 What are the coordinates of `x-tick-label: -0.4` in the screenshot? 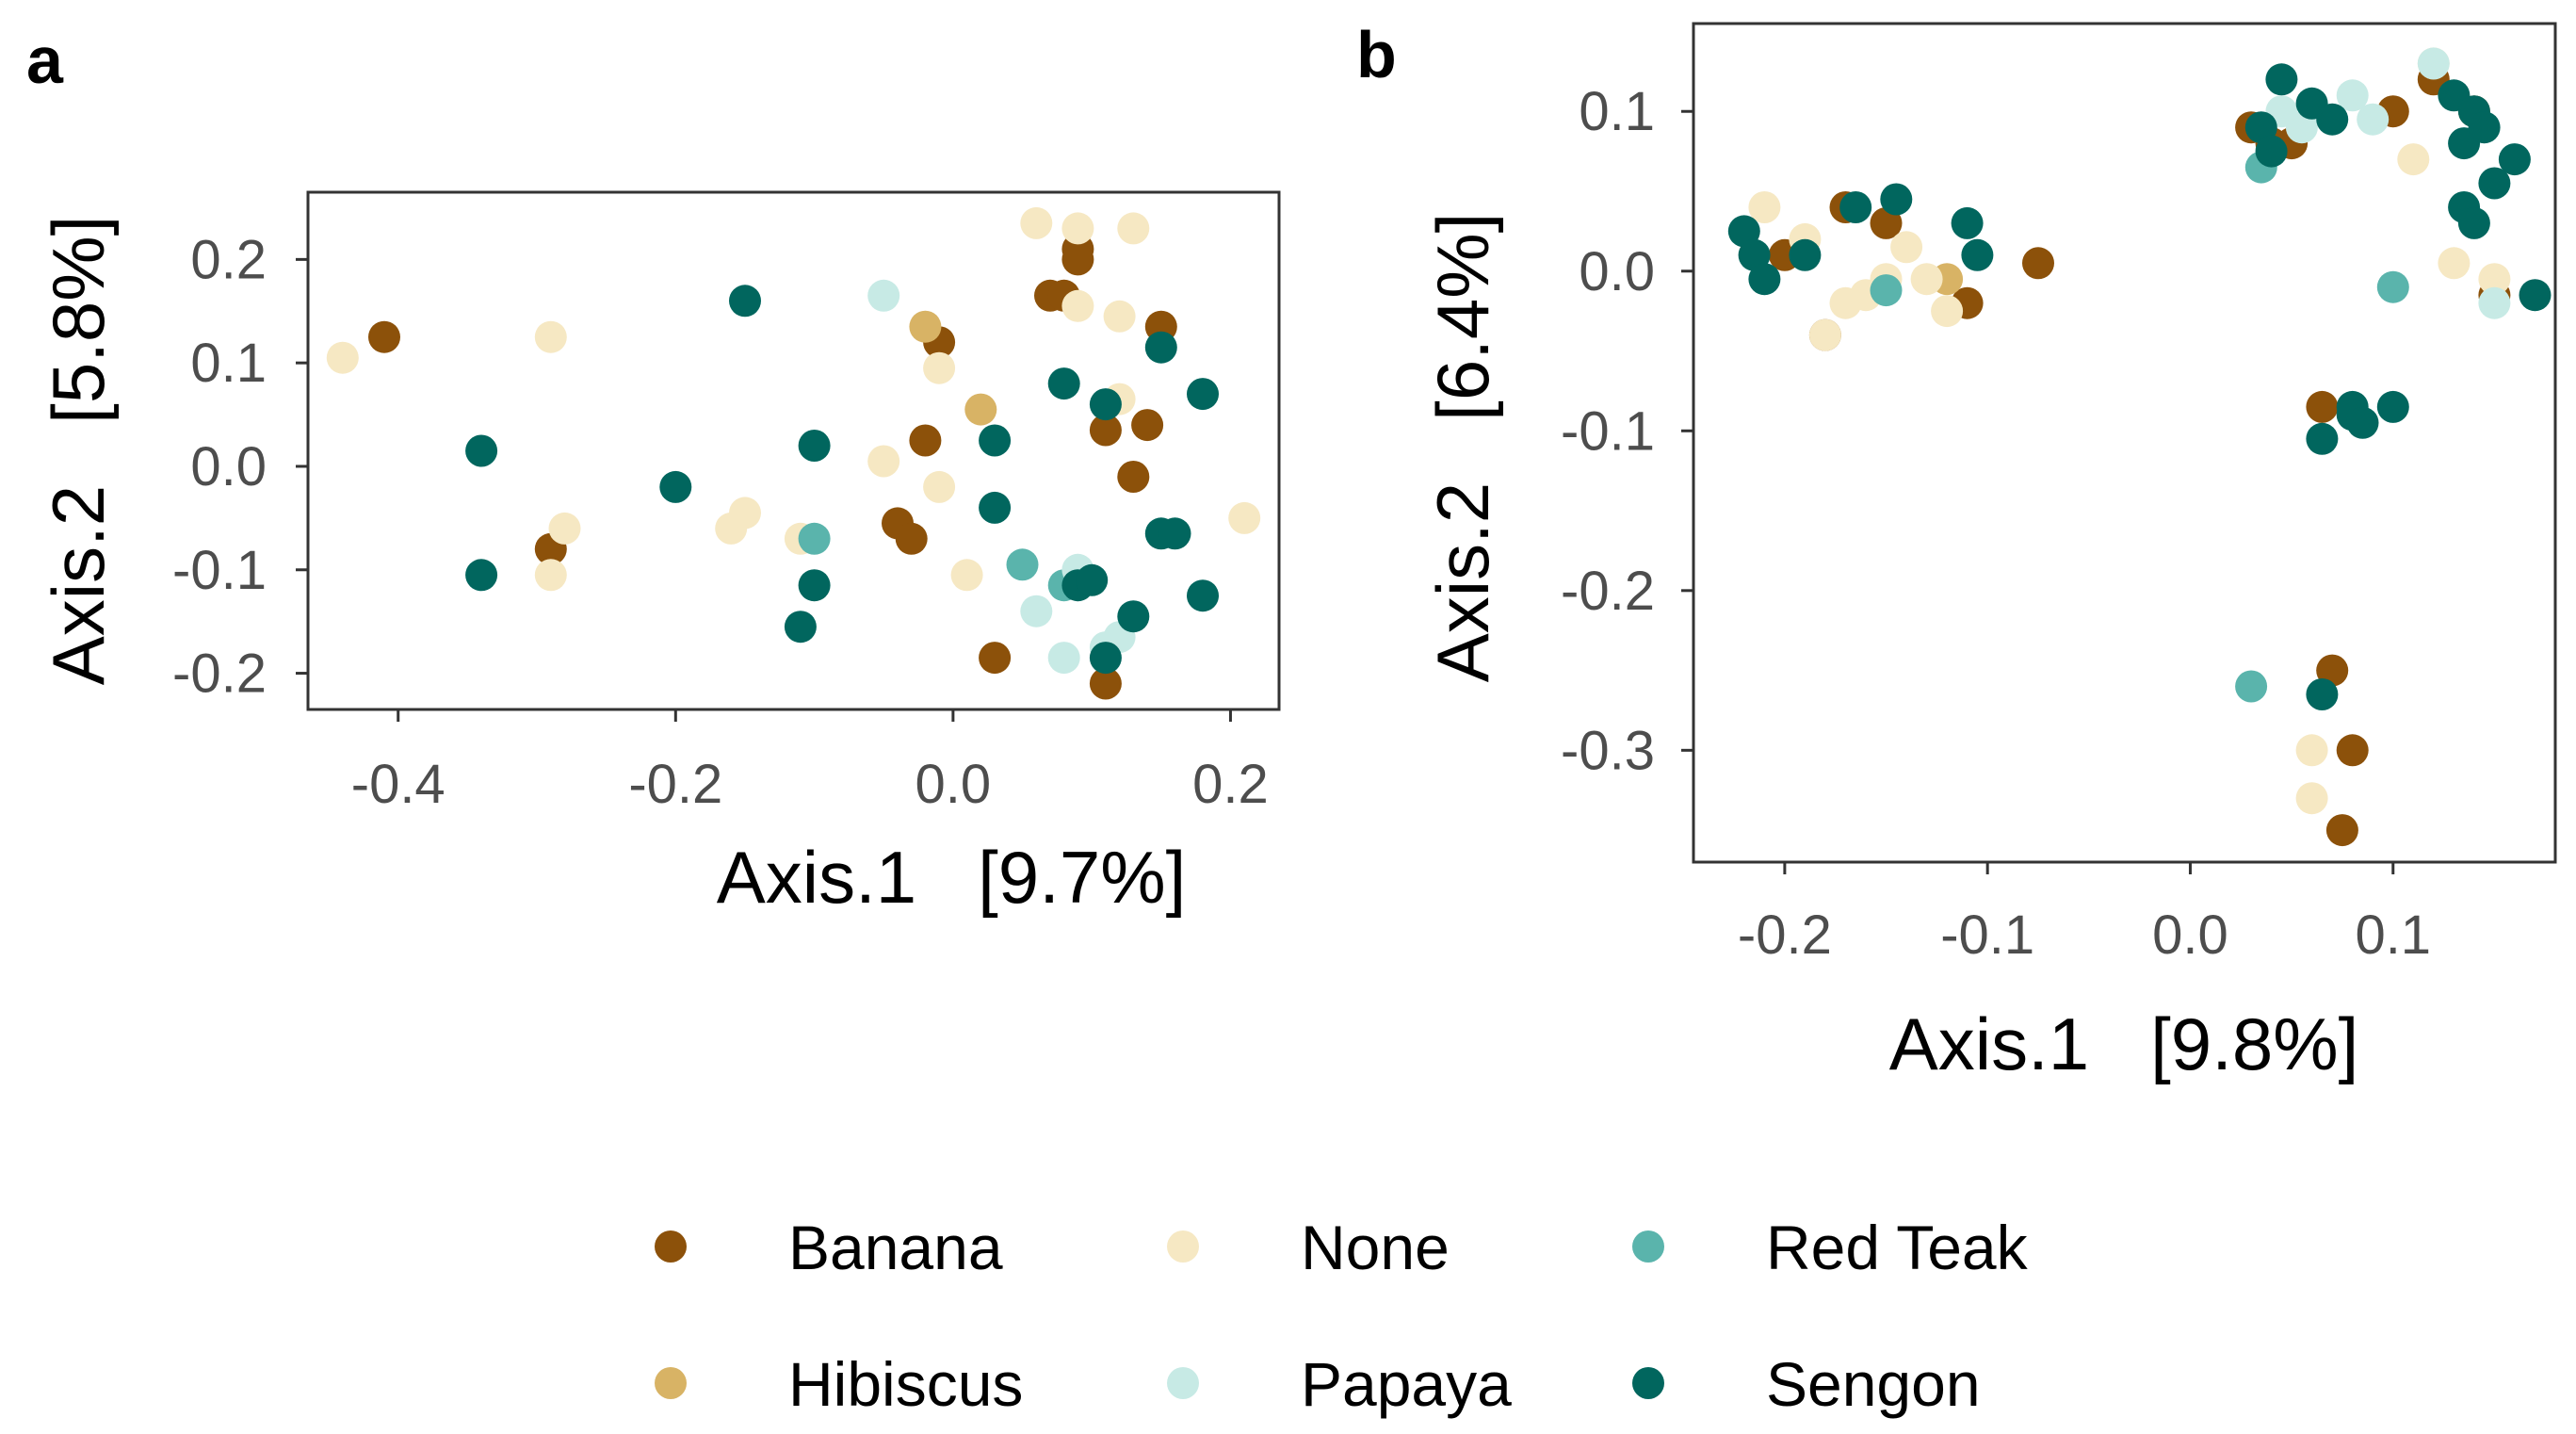 It's located at (398, 784).